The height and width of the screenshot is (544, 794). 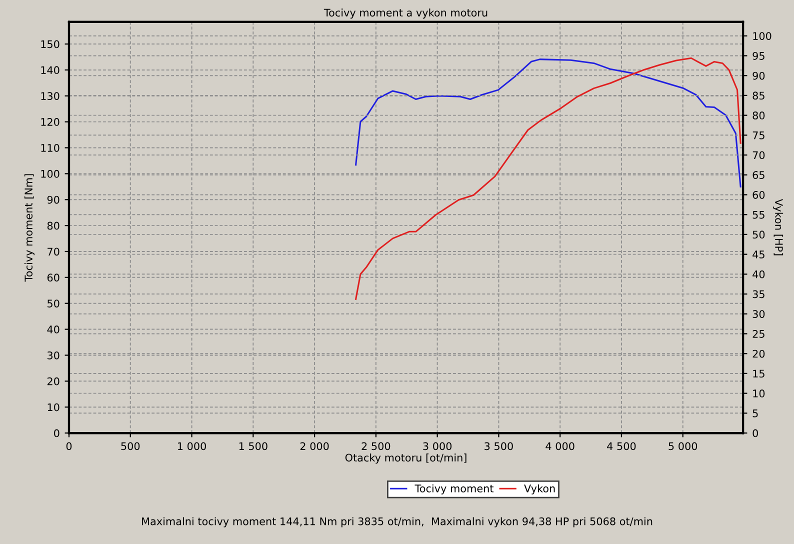 I want to click on y2-tick-label: 50, so click(x=758, y=234).